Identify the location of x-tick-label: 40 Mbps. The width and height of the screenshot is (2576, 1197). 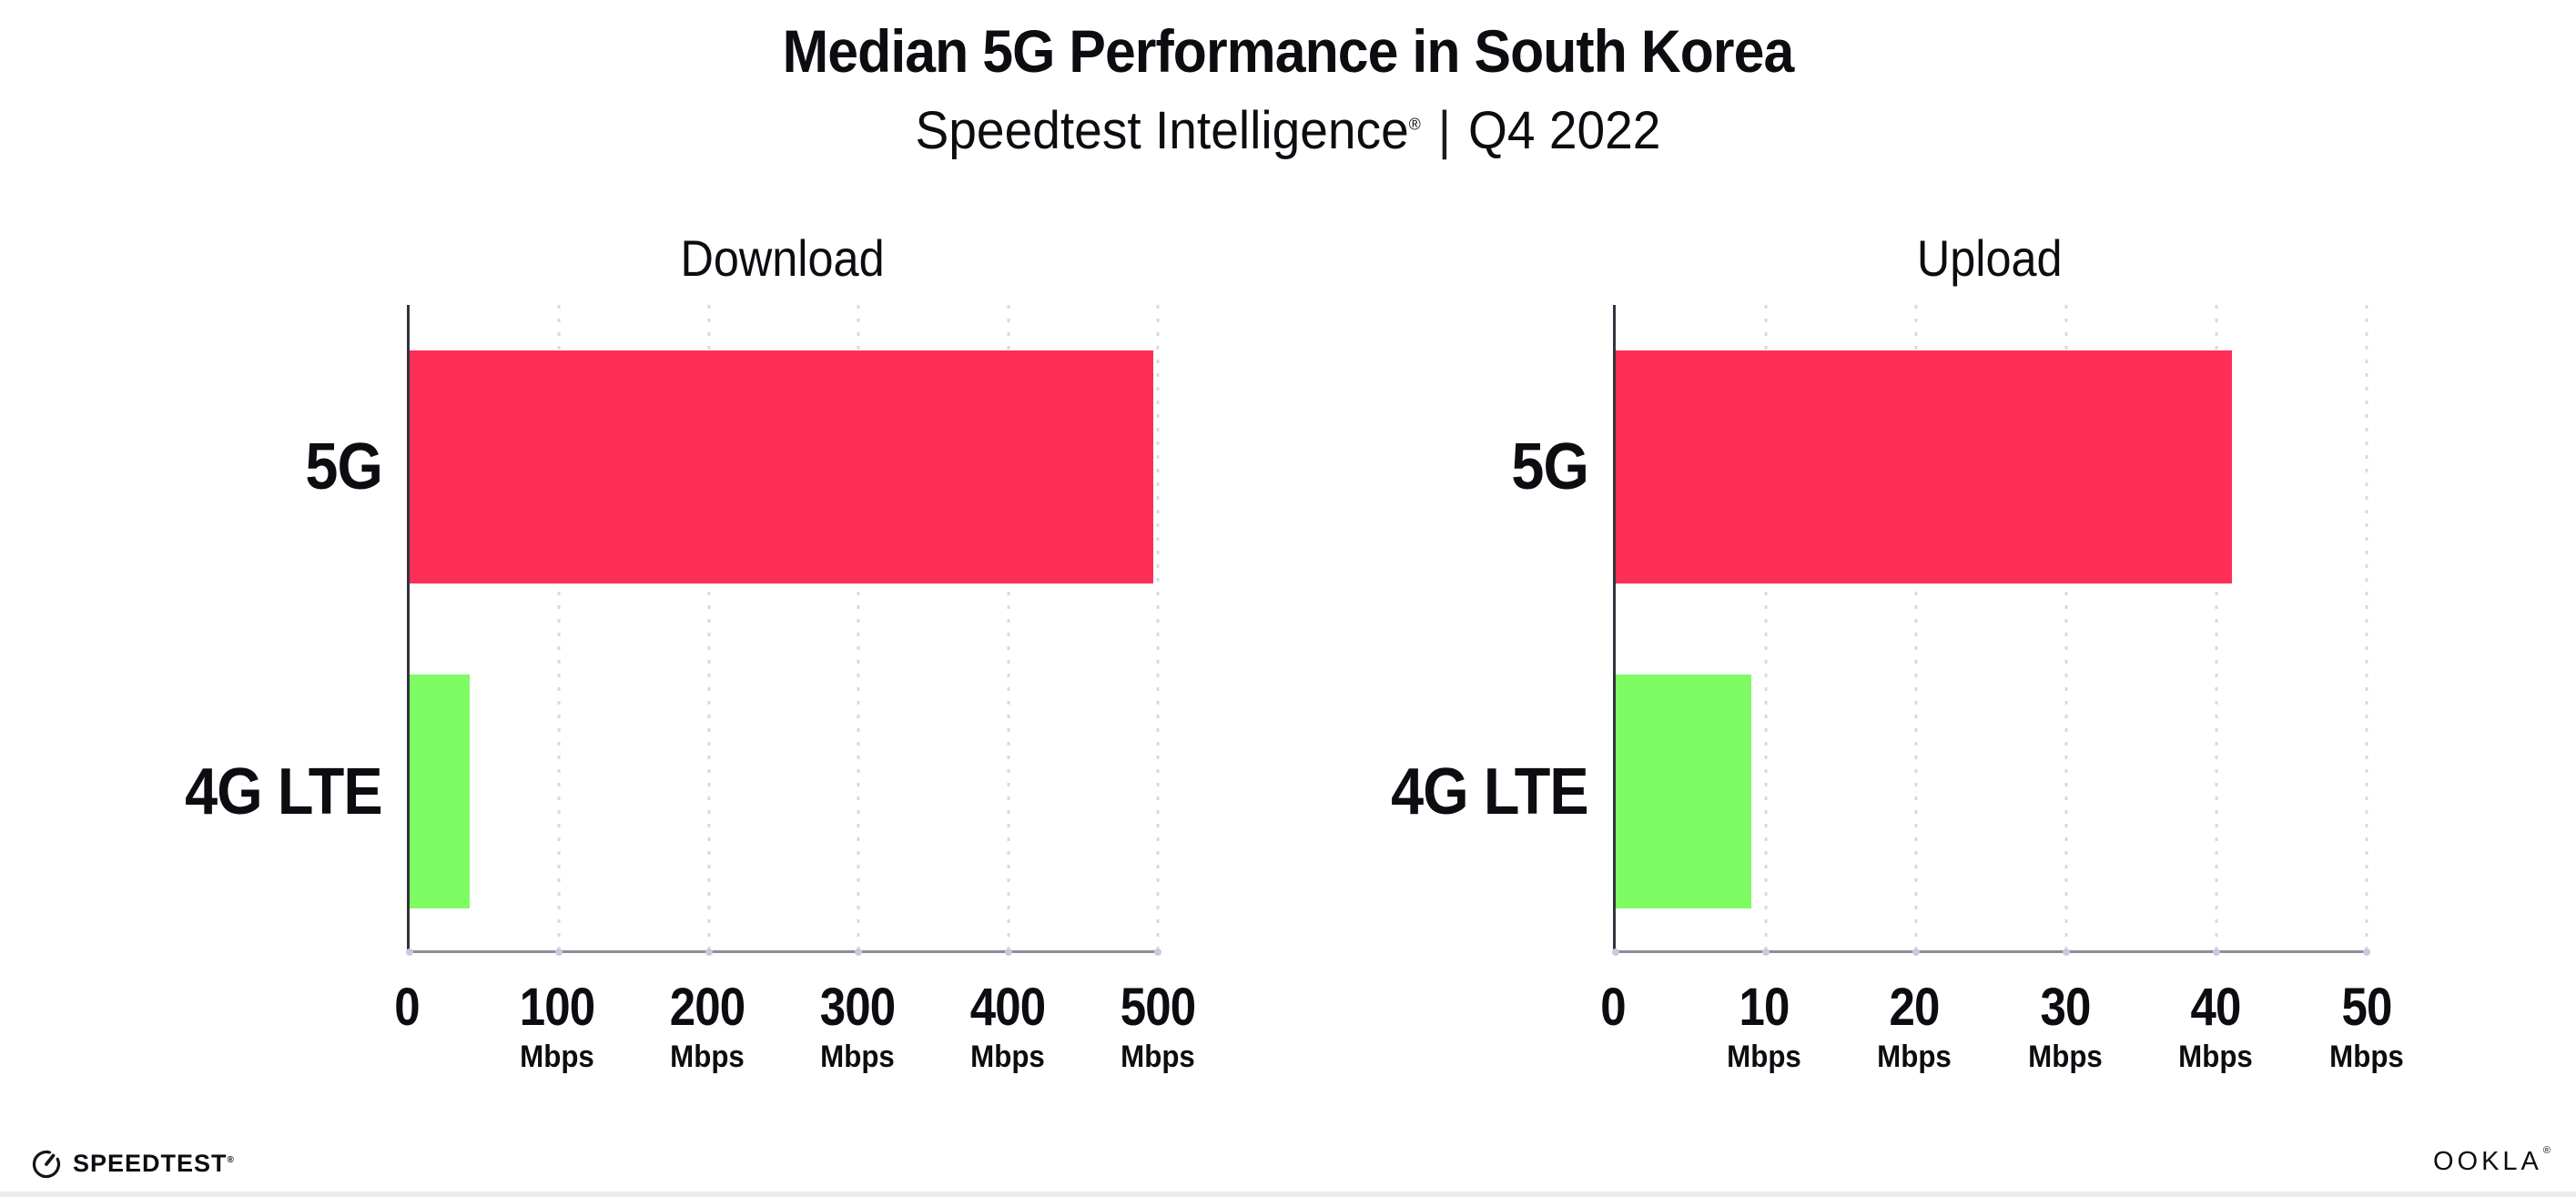
(2216, 1026).